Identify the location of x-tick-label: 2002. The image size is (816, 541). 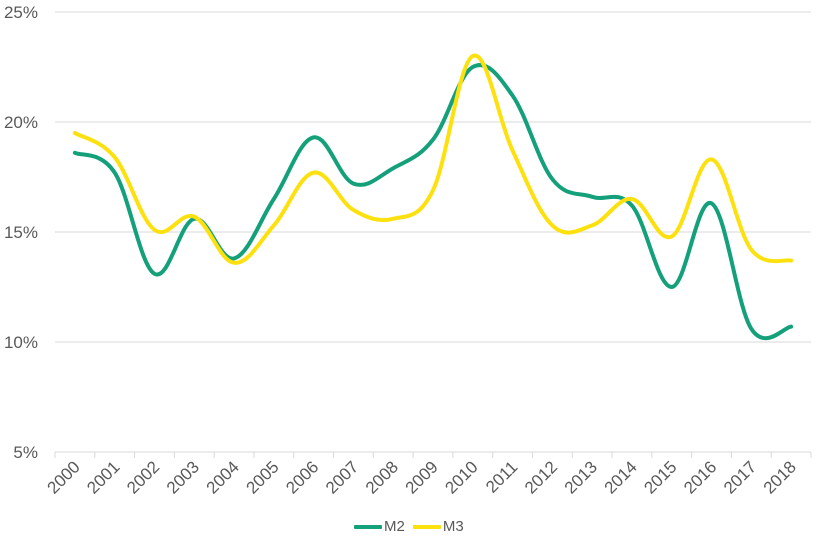
(143, 477).